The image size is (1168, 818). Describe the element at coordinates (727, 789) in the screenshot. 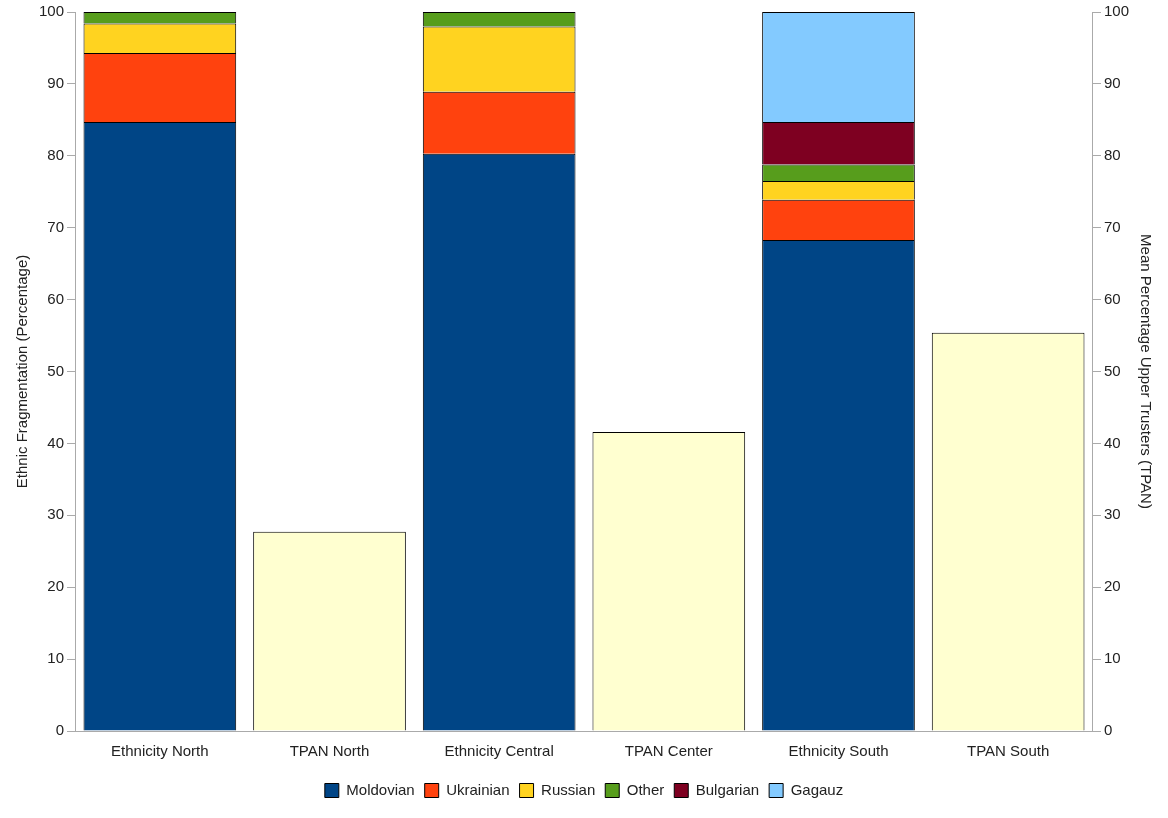

I see `legend-label: Bulgarian` at that location.